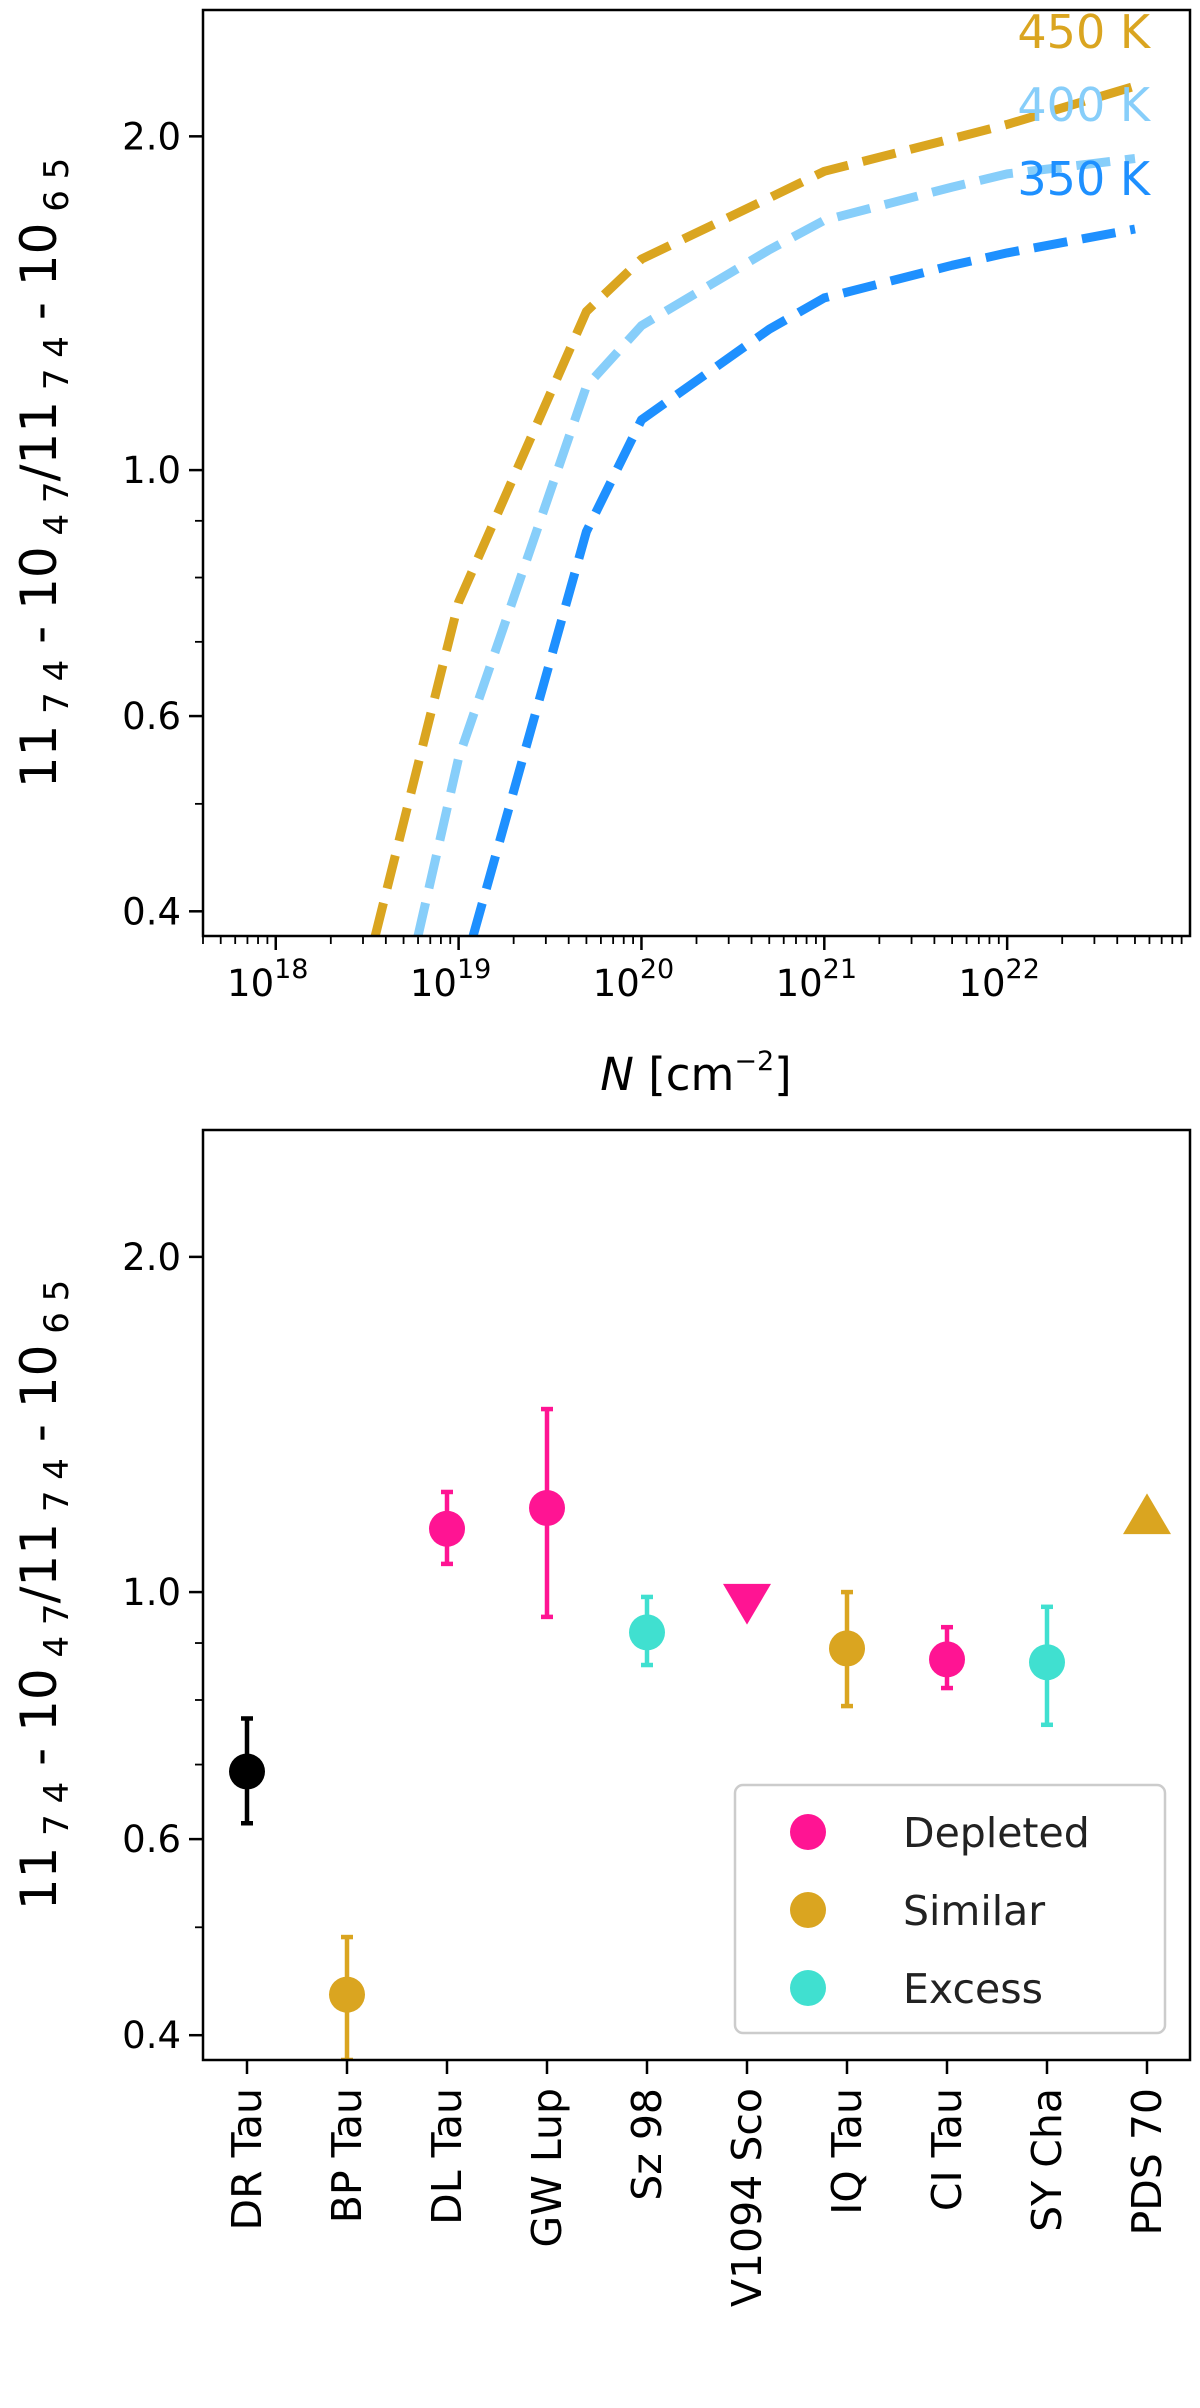 The image size is (1200, 2408). I want to click on bottom-y-tick-label-2: 1.0, so click(151, 1592).